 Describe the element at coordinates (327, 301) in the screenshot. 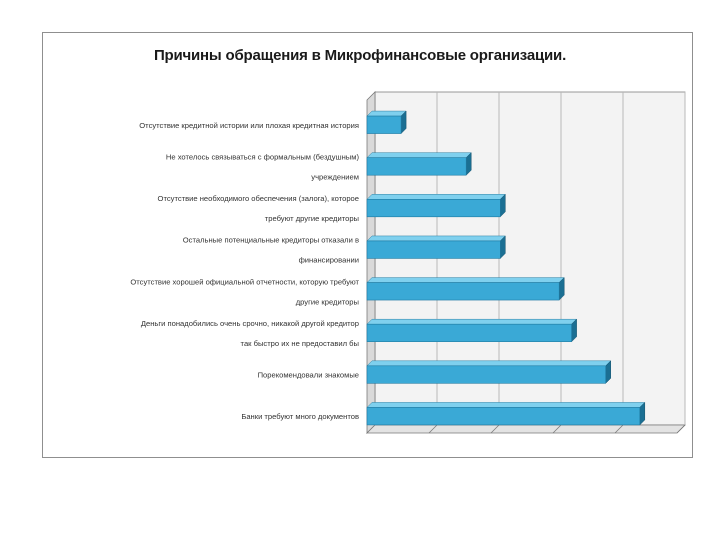

I see `category-label-line: другие кредиторы` at that location.